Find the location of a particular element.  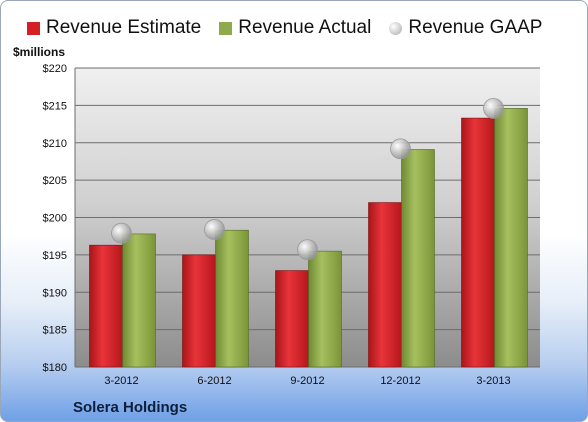

y-tick-label: $190 is located at coordinates (55, 293).